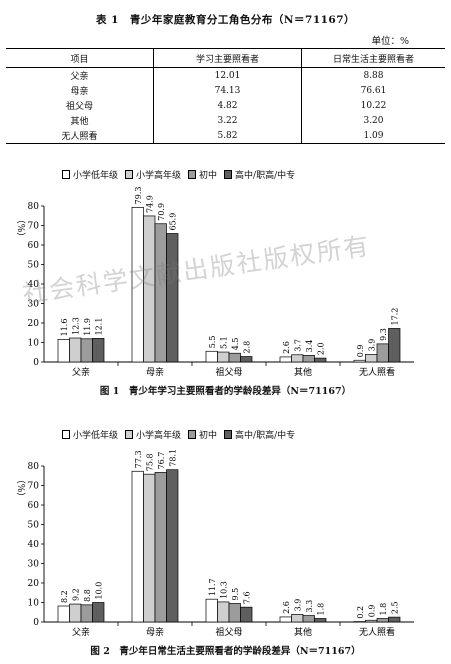 The height and width of the screenshot is (664, 451). Describe the element at coordinates (246, 597) in the screenshot. I see `data-label: 7.6` at that location.